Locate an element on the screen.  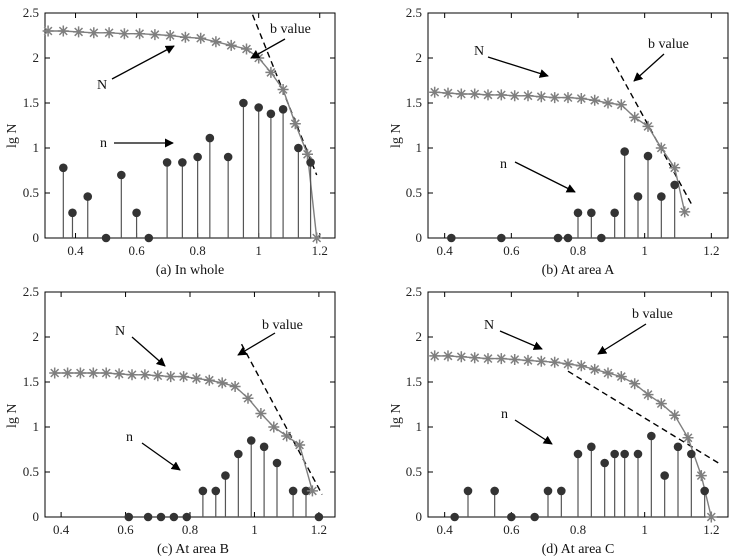
annotation-b: b value is located at coordinates (652, 314).